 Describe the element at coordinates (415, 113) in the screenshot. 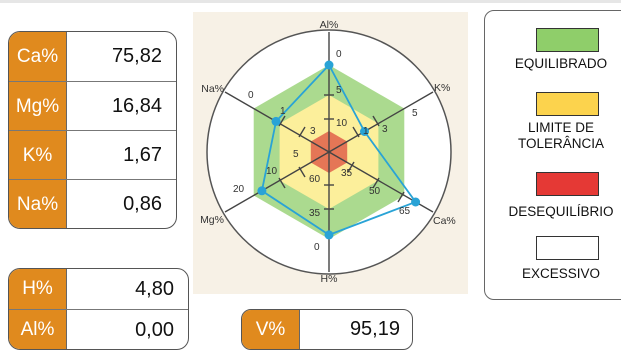

I see `tick-k-5: 5` at that location.